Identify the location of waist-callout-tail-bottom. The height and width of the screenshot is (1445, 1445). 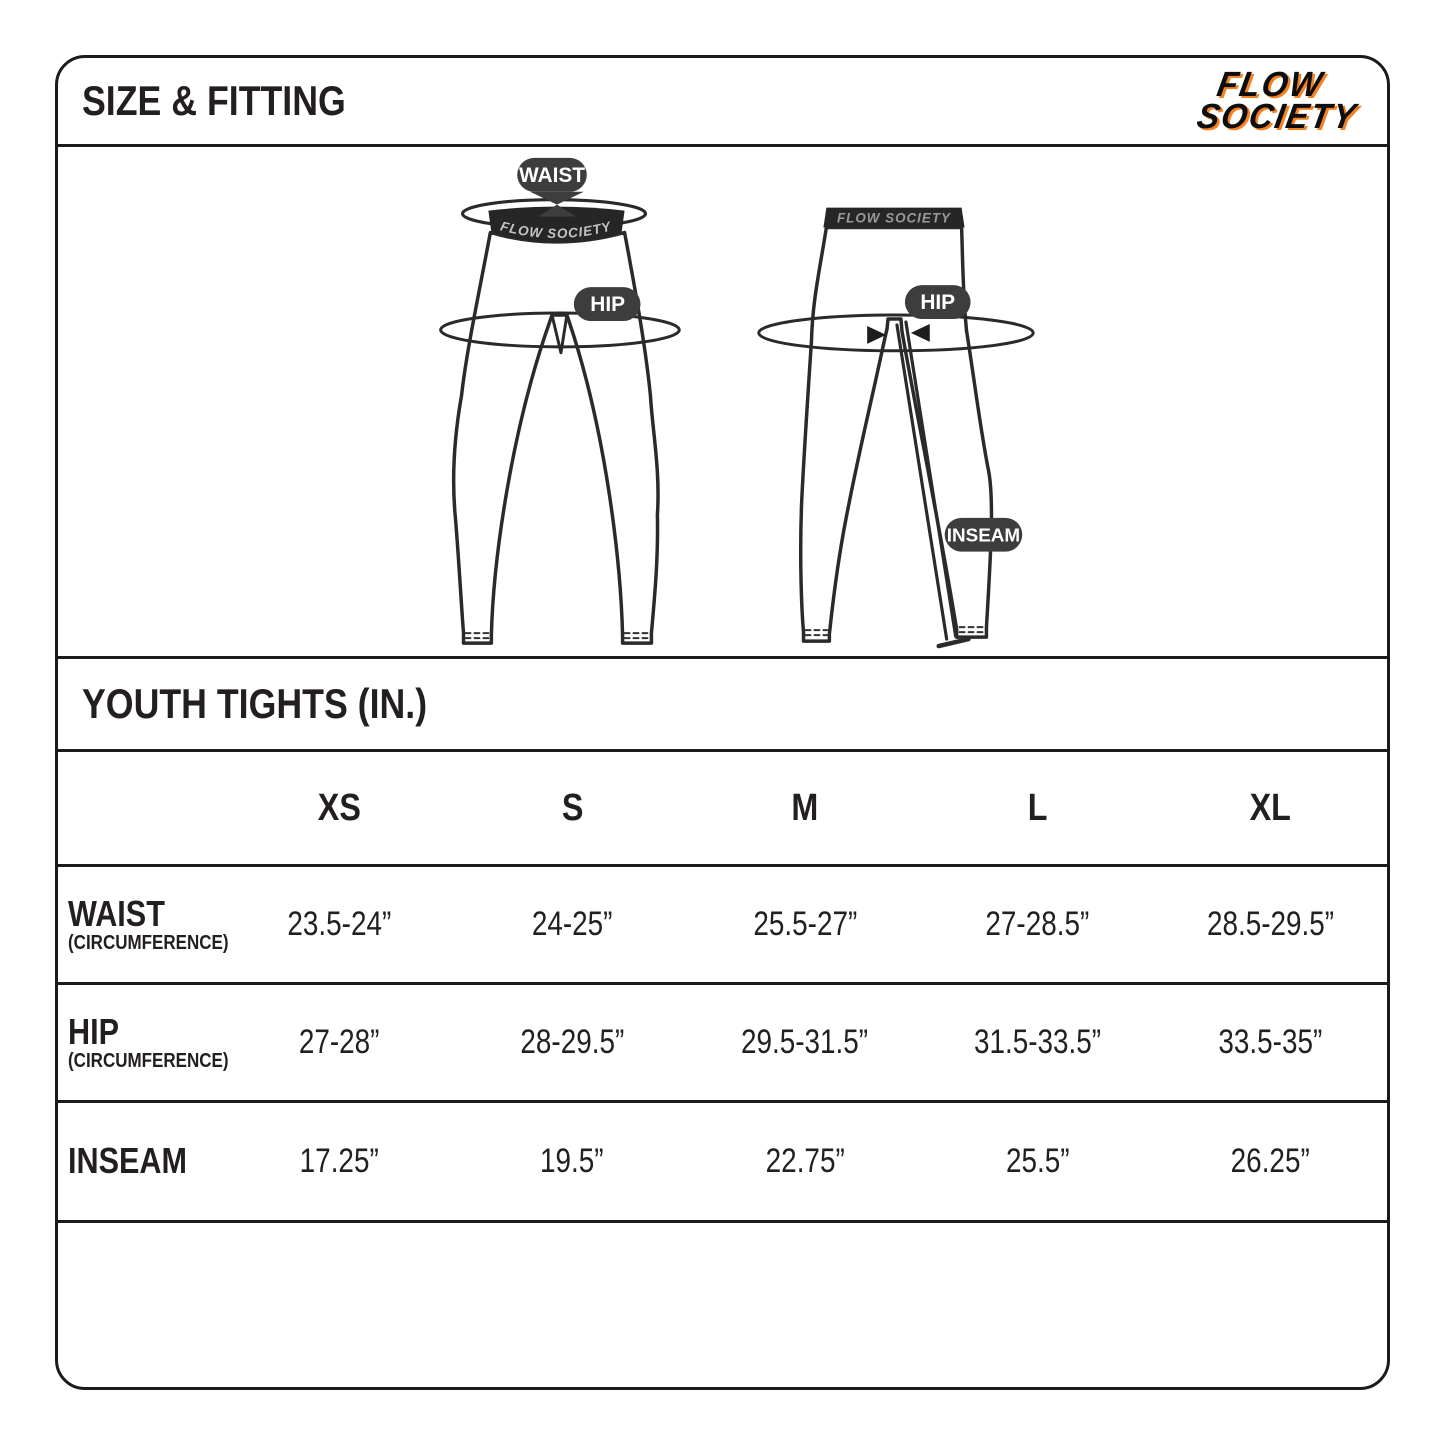
(557, 210).